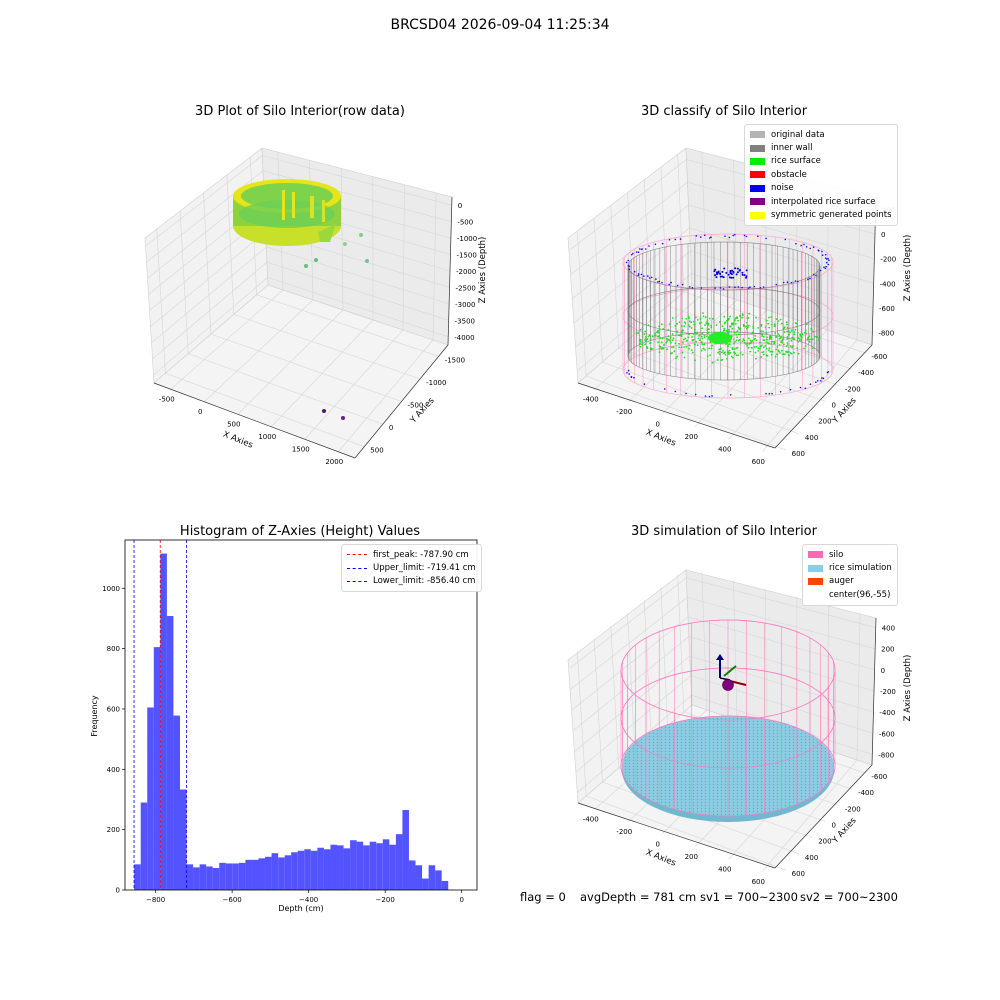 Image resolution: width=1000 pixels, height=1000 pixels. Describe the element at coordinates (391, 428) in the screenshot. I see `raw-ytick: 0` at that location.